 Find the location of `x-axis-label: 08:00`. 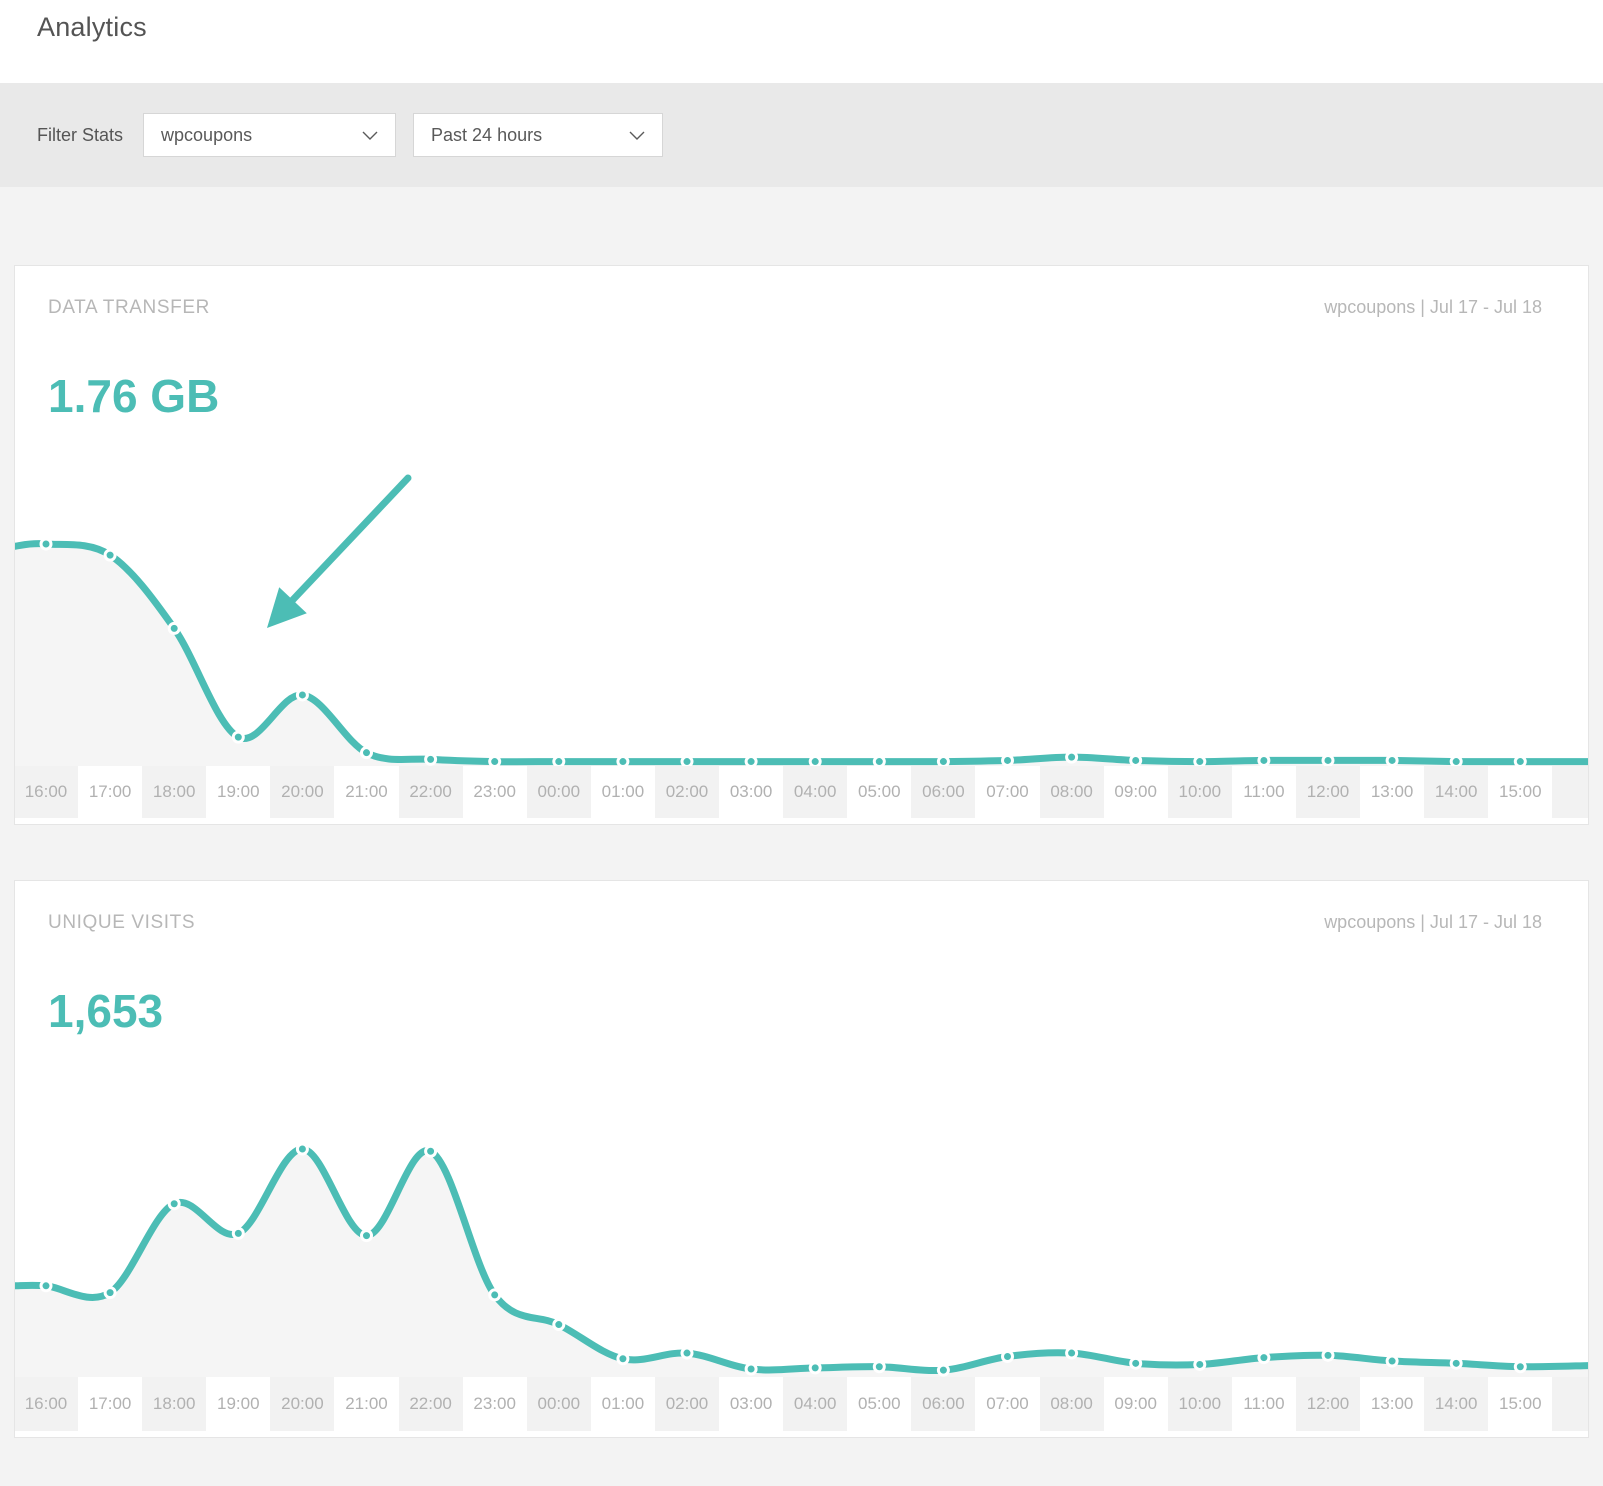

x-axis-label: 08:00 is located at coordinates (1071, 791).